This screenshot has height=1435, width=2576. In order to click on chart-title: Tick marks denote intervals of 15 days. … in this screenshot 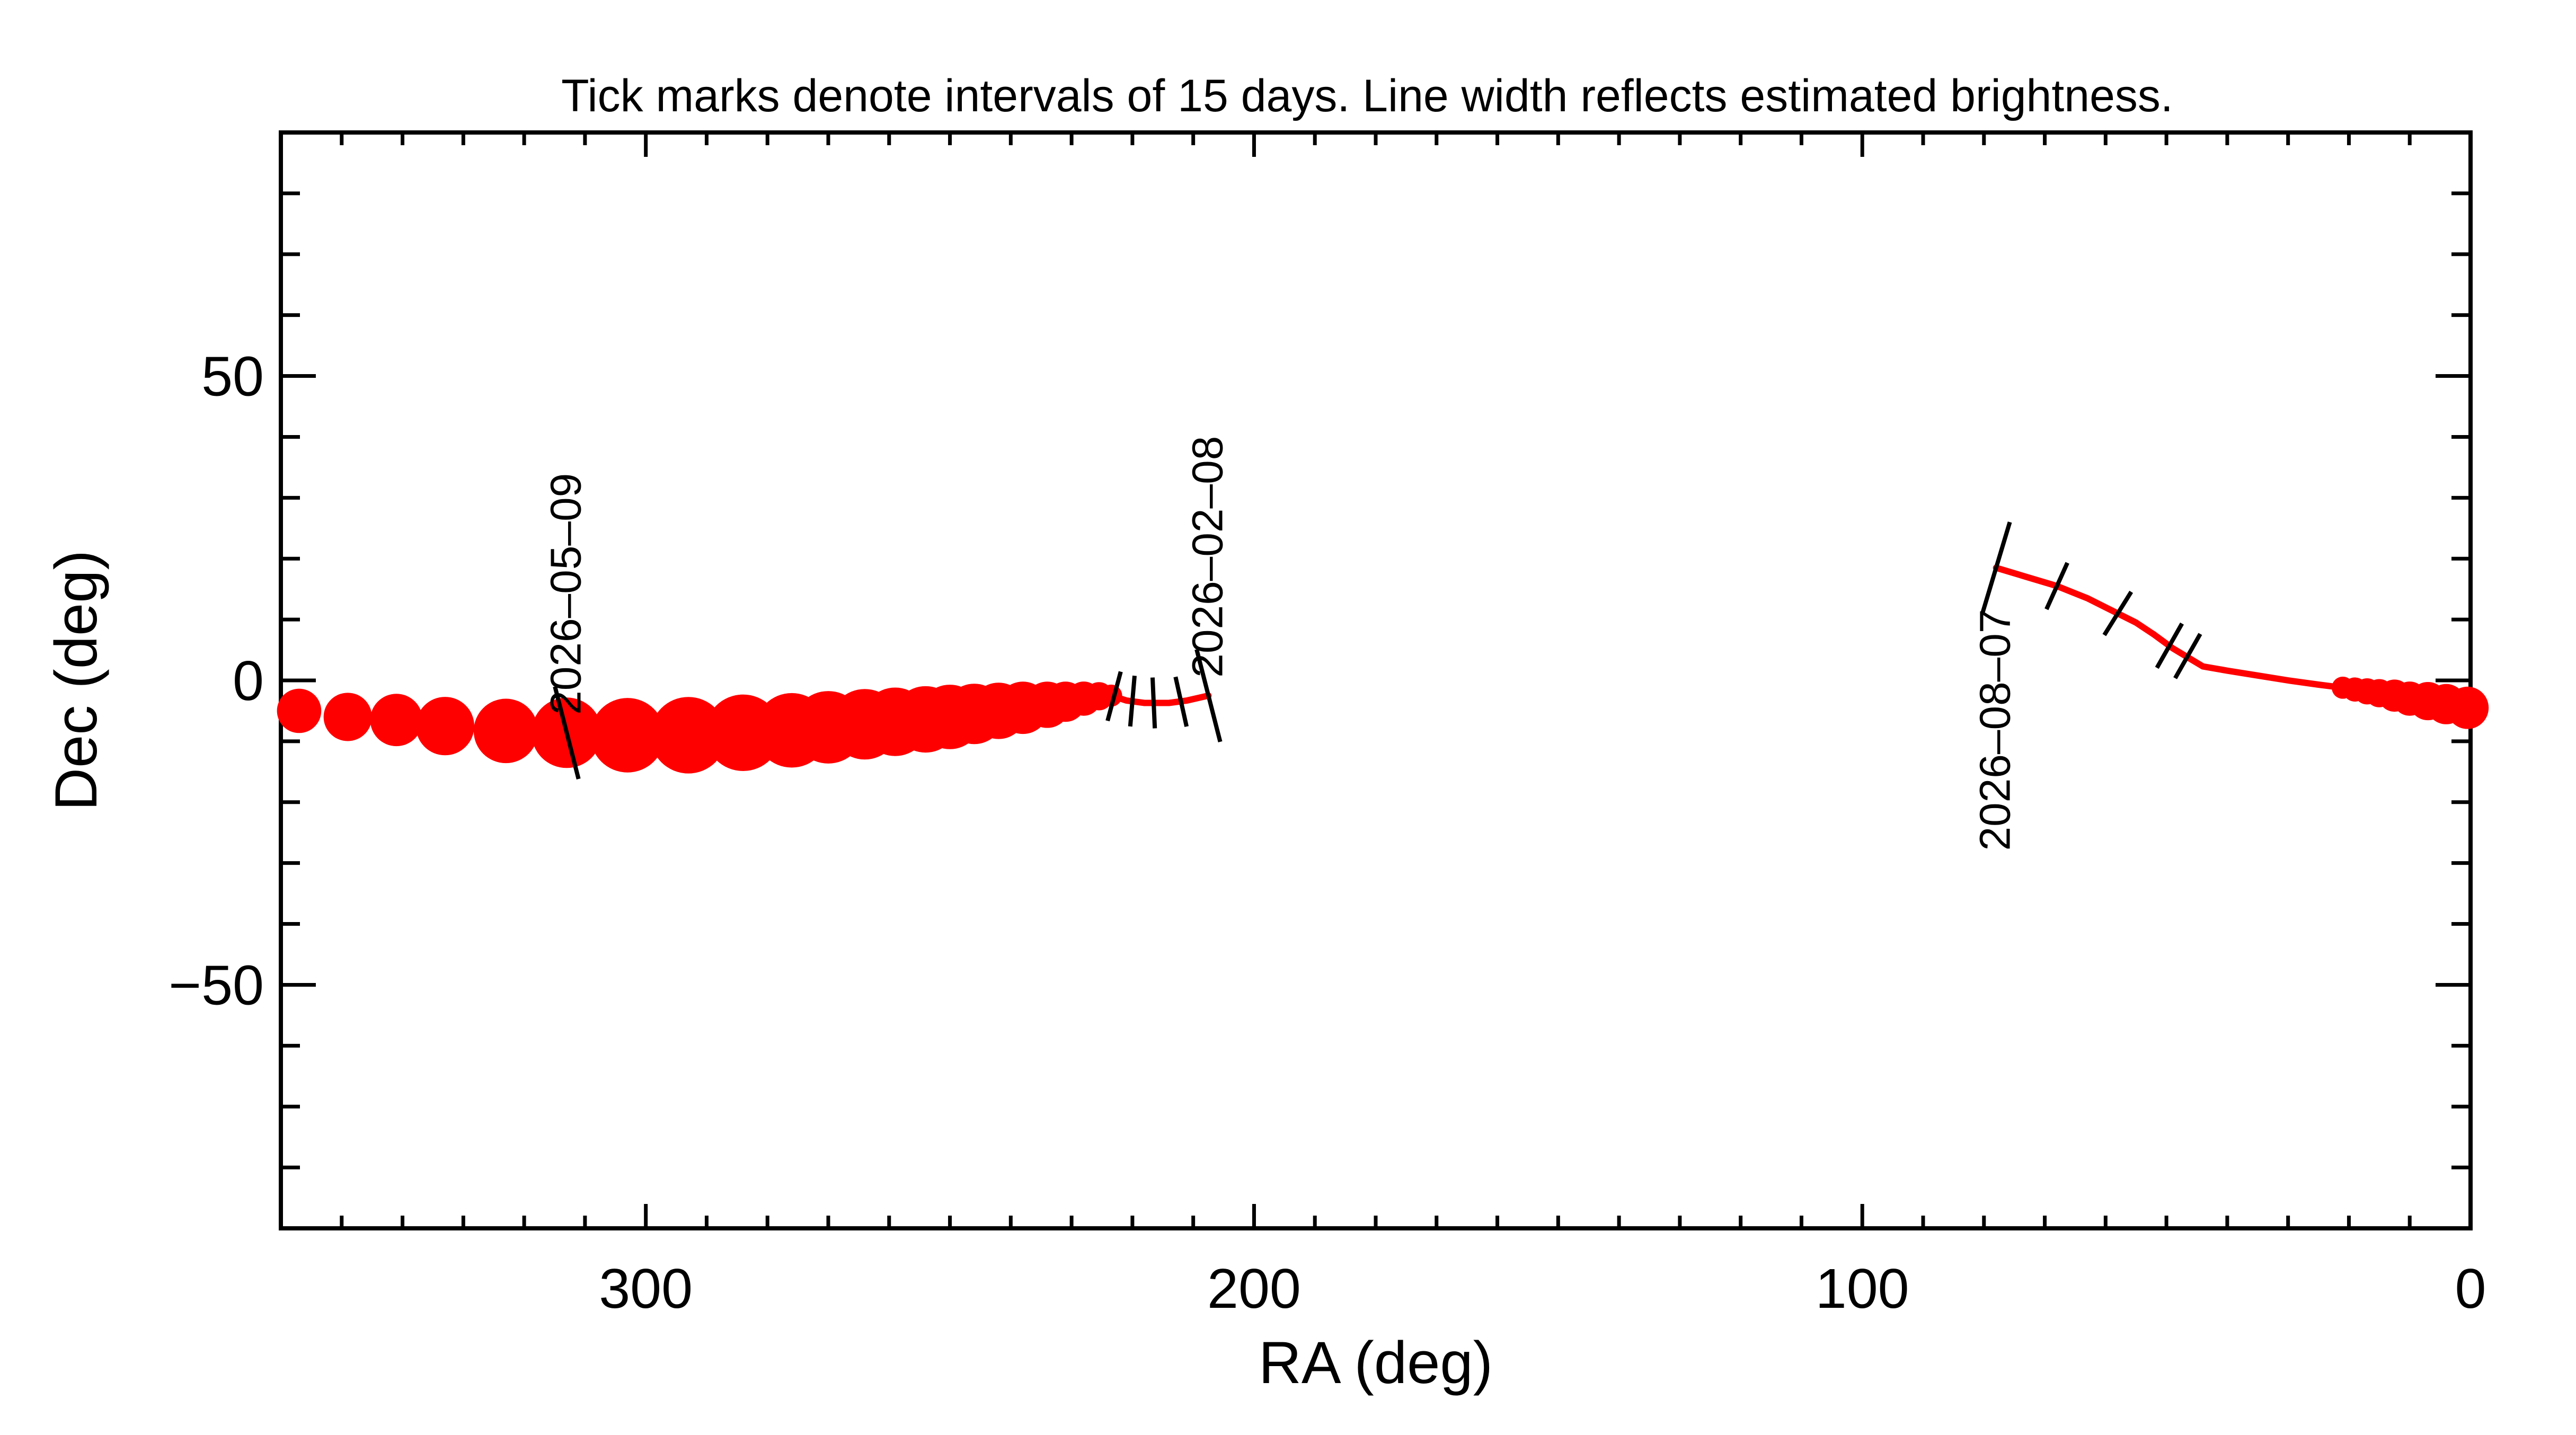, I will do `click(1367, 96)`.